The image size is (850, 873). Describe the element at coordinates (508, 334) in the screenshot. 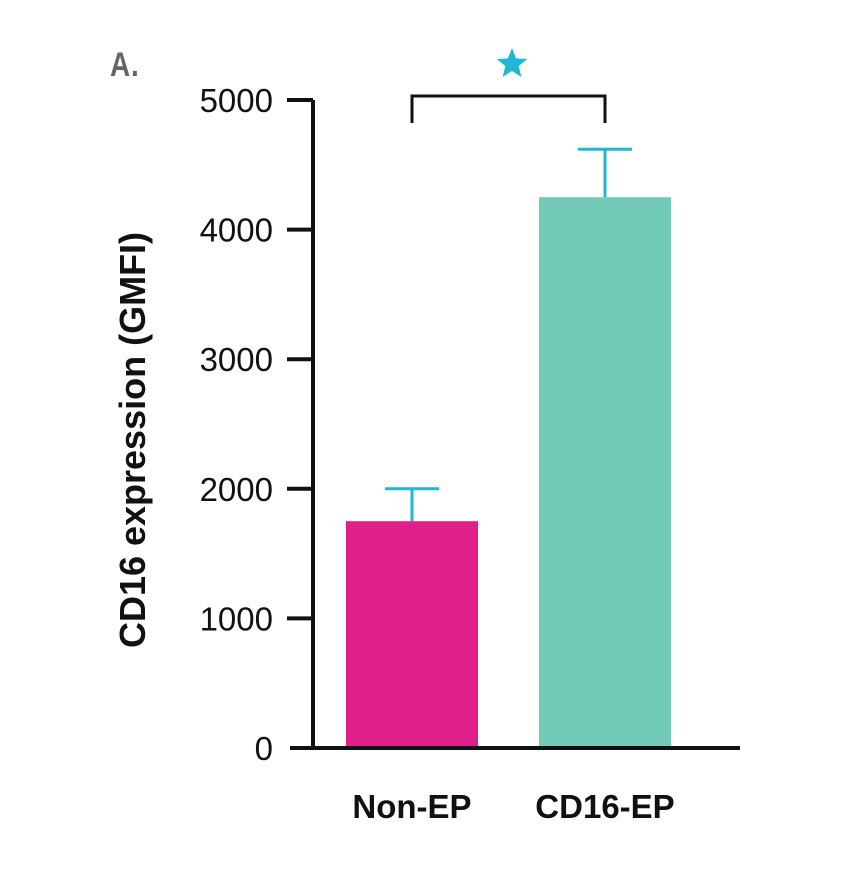

I see `error-bars` at that location.